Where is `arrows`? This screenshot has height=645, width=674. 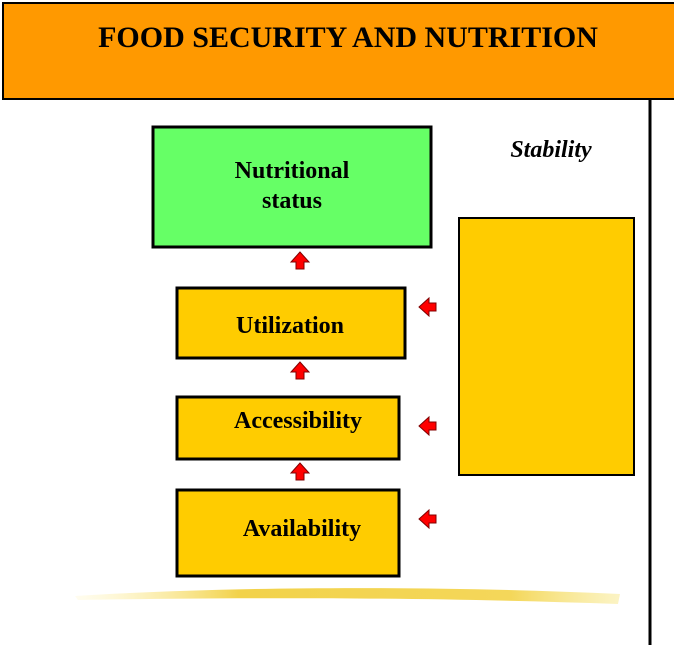 arrows is located at coordinates (363, 390).